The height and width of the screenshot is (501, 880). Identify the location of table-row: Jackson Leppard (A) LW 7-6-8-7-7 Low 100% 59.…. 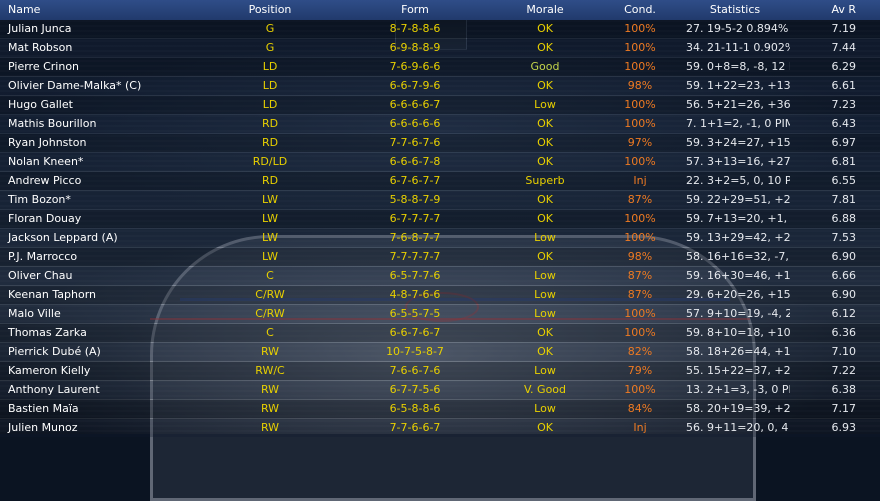
(440, 238).